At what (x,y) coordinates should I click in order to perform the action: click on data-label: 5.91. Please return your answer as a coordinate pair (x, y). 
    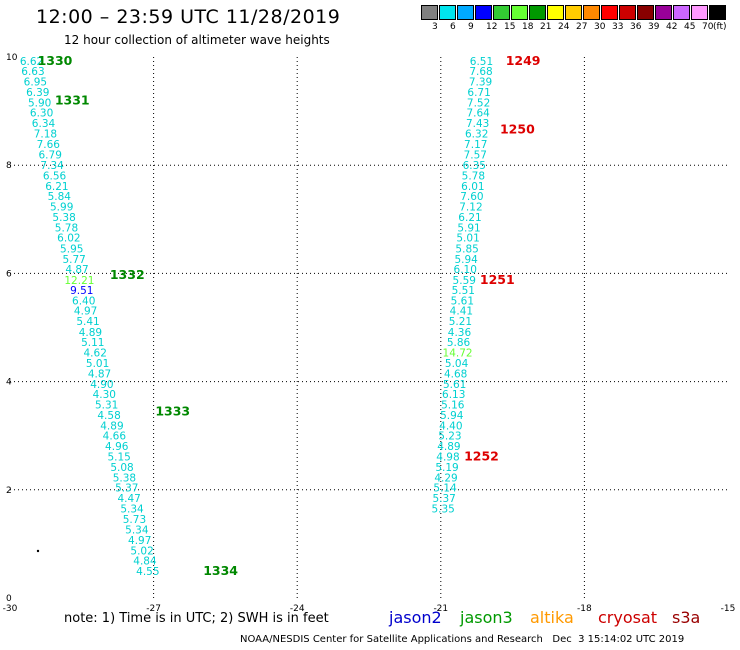
    Looking at the image, I should click on (468, 228).